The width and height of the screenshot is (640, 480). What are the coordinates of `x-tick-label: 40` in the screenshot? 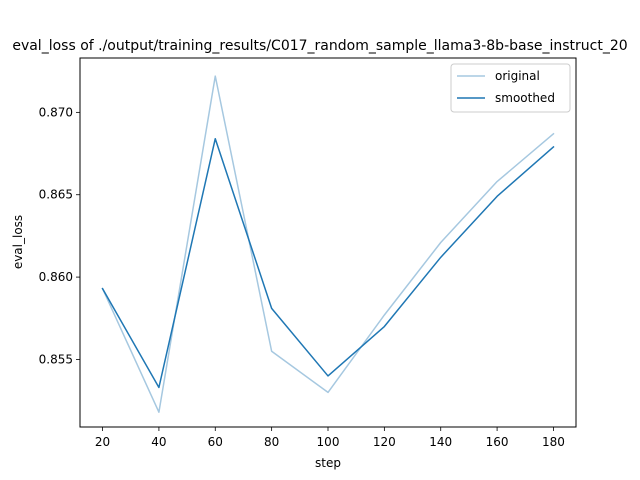 It's located at (158, 442).